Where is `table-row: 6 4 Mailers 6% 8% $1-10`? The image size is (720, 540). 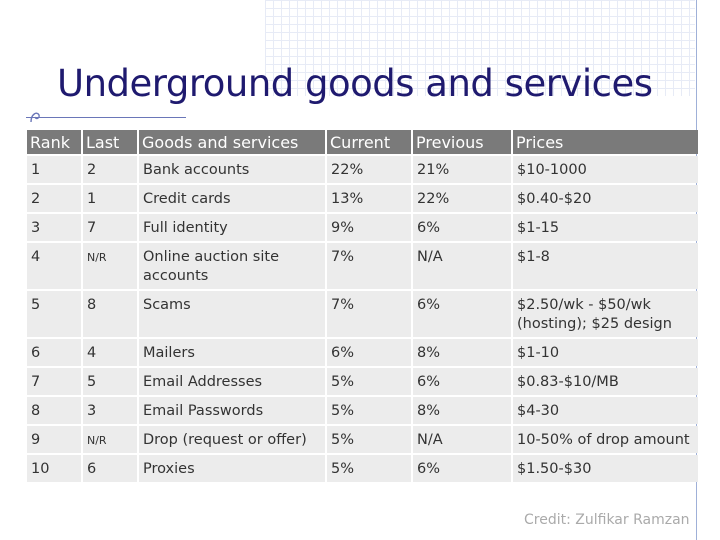 table-row: 6 4 Mailers 6% 8% $1-10 is located at coordinates (362, 352).